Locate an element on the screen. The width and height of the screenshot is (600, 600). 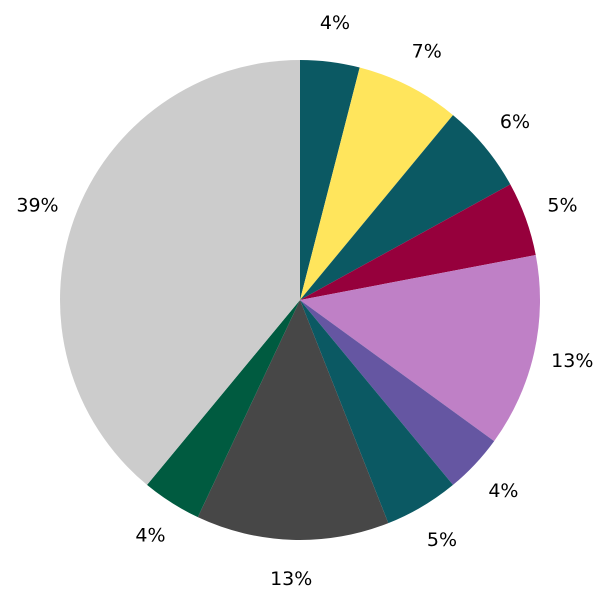
pie-slice-label-3: 6% is located at coordinates (515, 122).